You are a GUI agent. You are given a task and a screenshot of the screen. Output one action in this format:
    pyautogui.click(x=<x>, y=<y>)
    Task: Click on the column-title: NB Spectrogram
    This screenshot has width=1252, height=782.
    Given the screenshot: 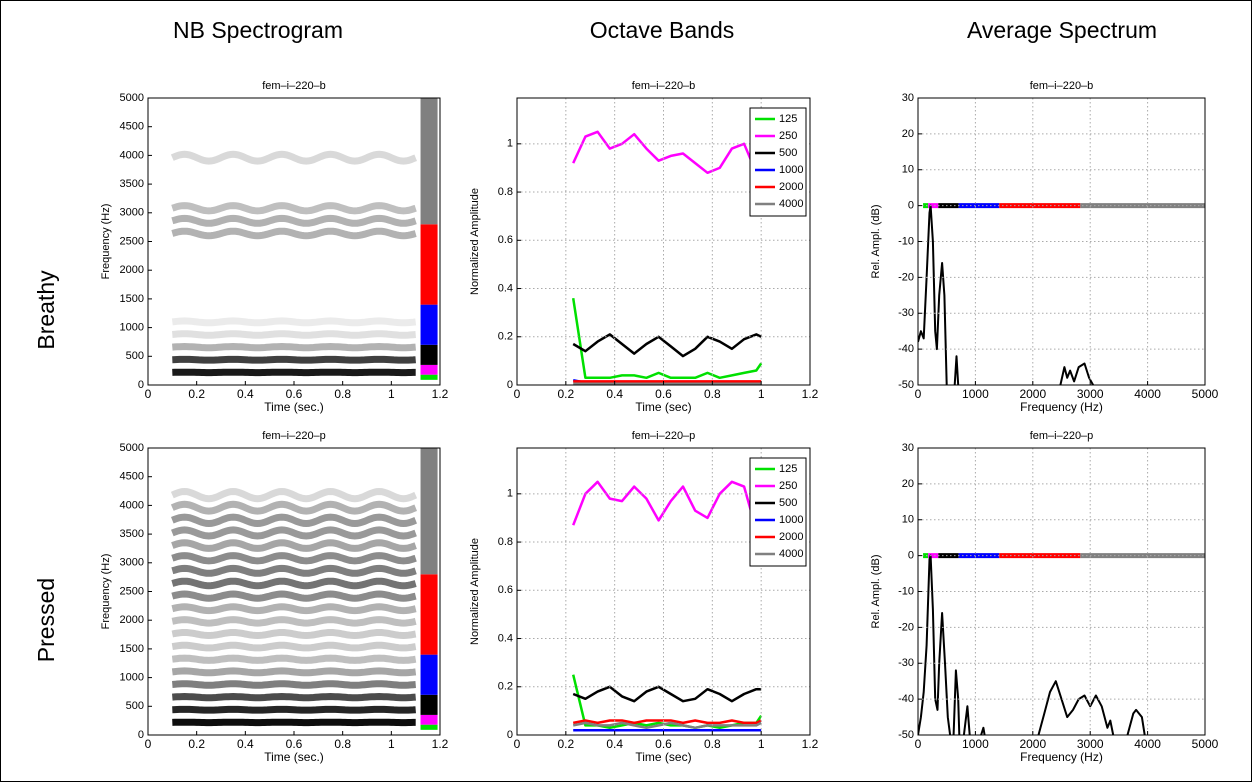 What is the action you would take?
    pyautogui.click(x=258, y=30)
    